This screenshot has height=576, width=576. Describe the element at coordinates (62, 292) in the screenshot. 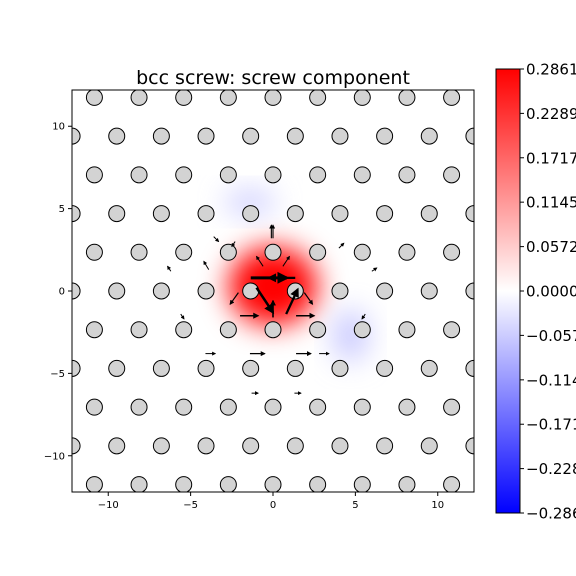

I see `y-tick-label: 0` at that location.